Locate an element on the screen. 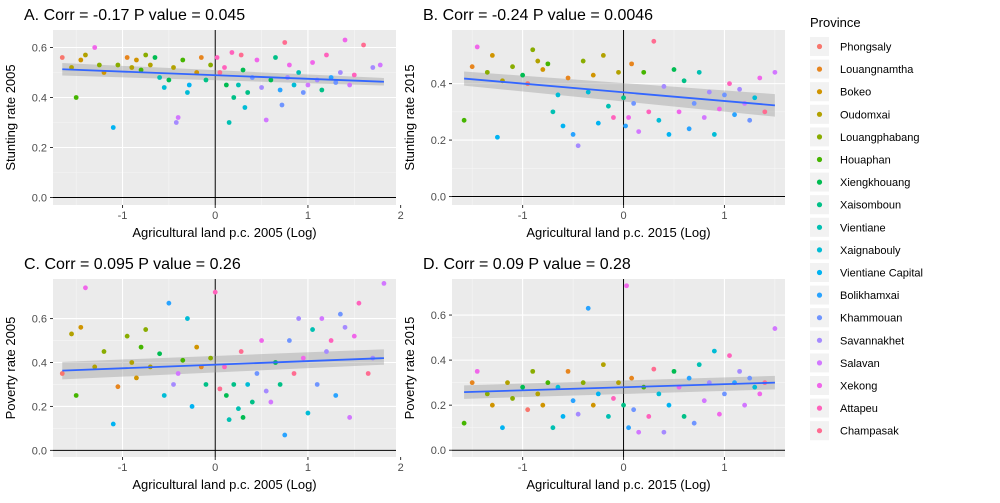 The image size is (1000, 503). legend-item: Attapeu is located at coordinates (844, 408).